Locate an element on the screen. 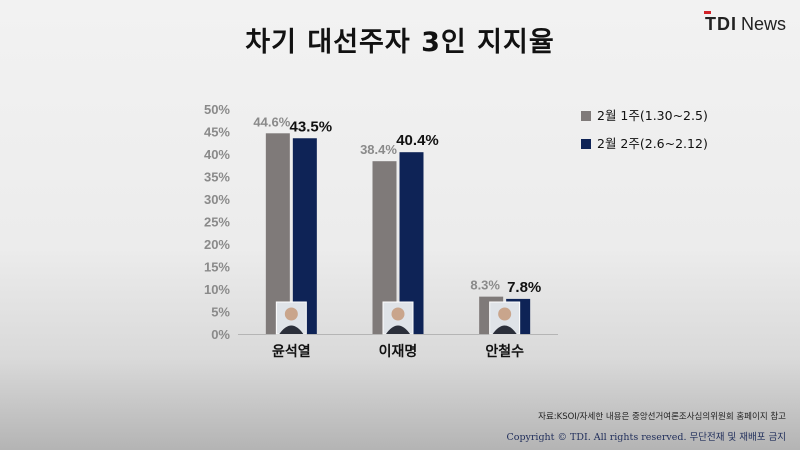  data-label: 38.4% is located at coordinates (378, 149).